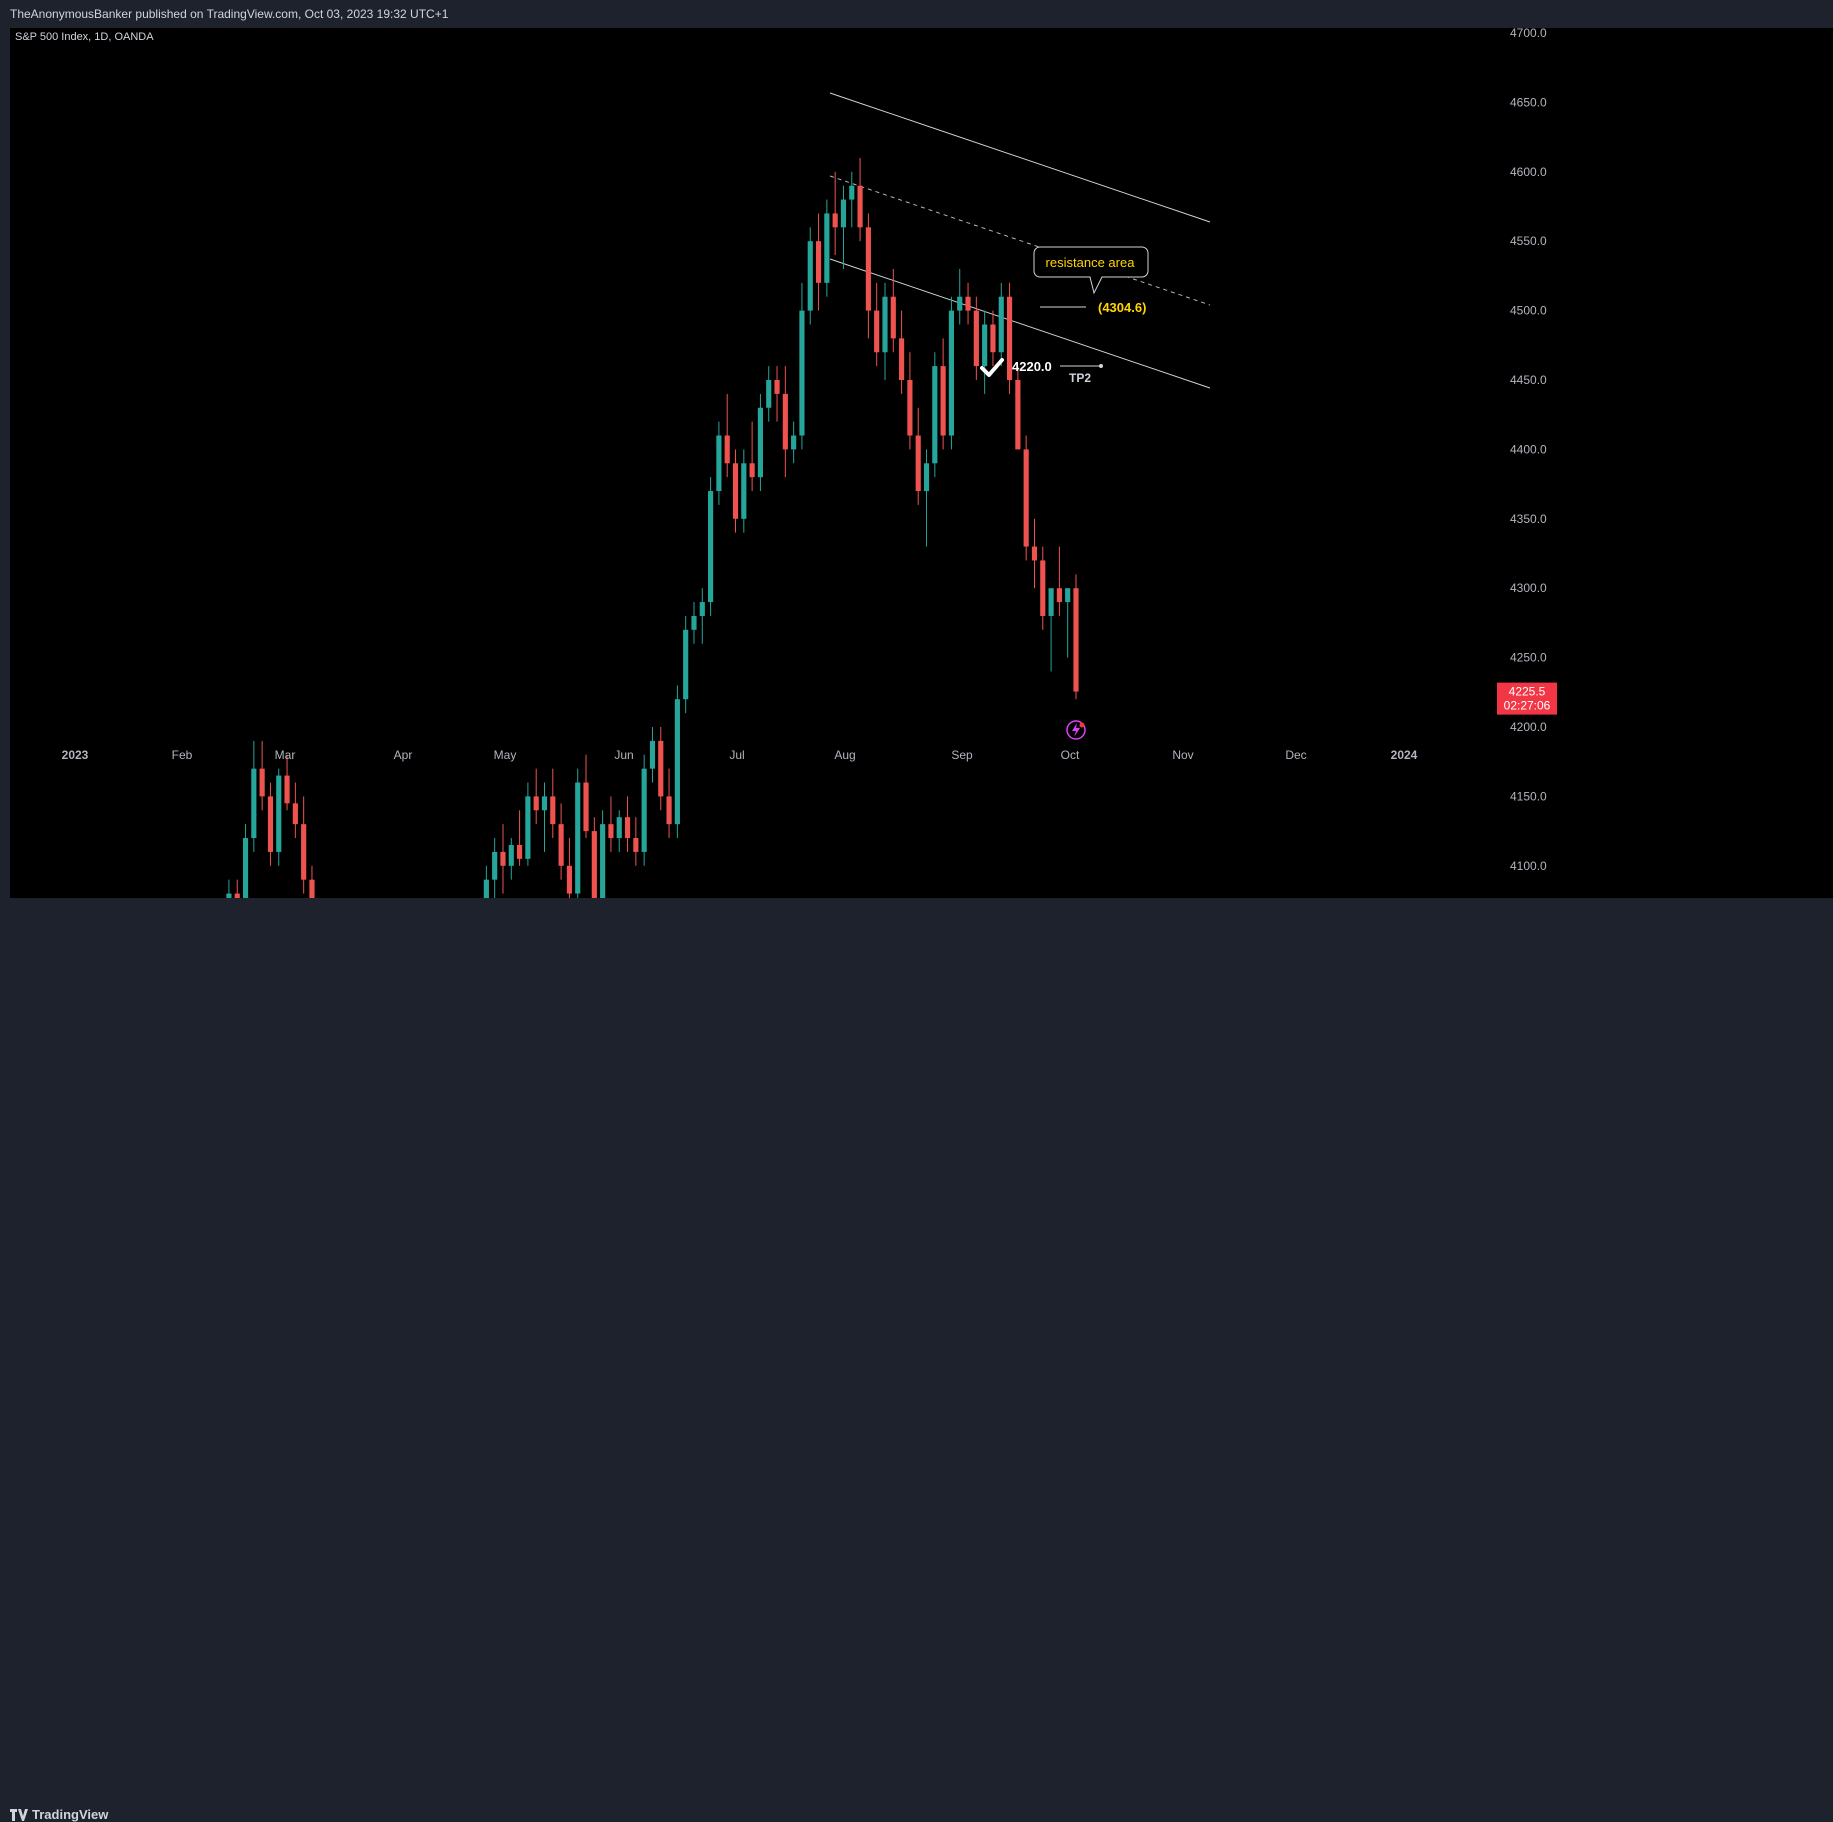 The image size is (1833, 1822). What do you see at coordinates (1295, 755) in the screenshot?
I see `x-tick-label: Dec` at bounding box center [1295, 755].